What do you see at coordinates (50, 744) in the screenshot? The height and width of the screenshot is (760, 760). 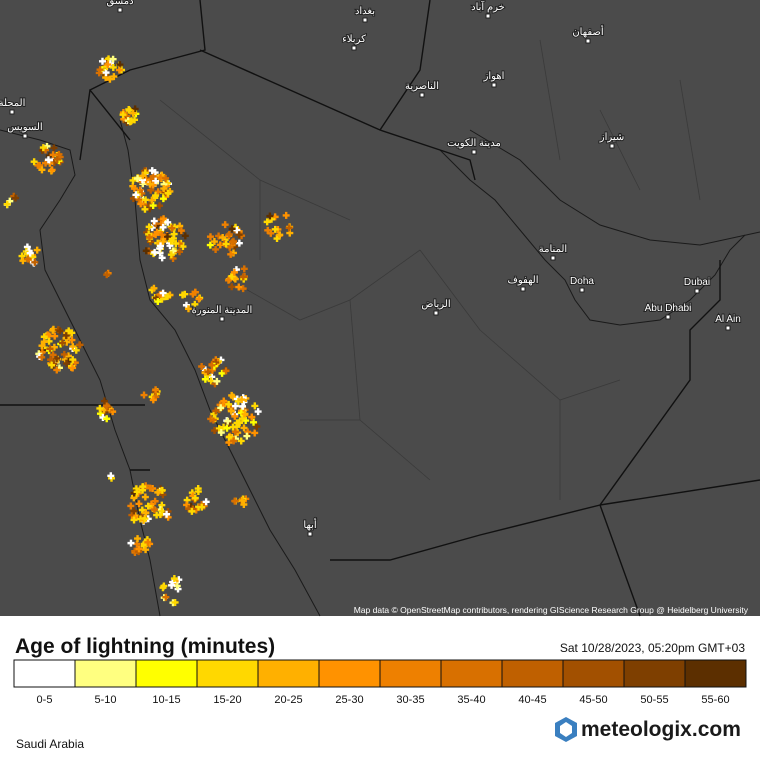 I see `region: Saudi Arabia` at bounding box center [50, 744].